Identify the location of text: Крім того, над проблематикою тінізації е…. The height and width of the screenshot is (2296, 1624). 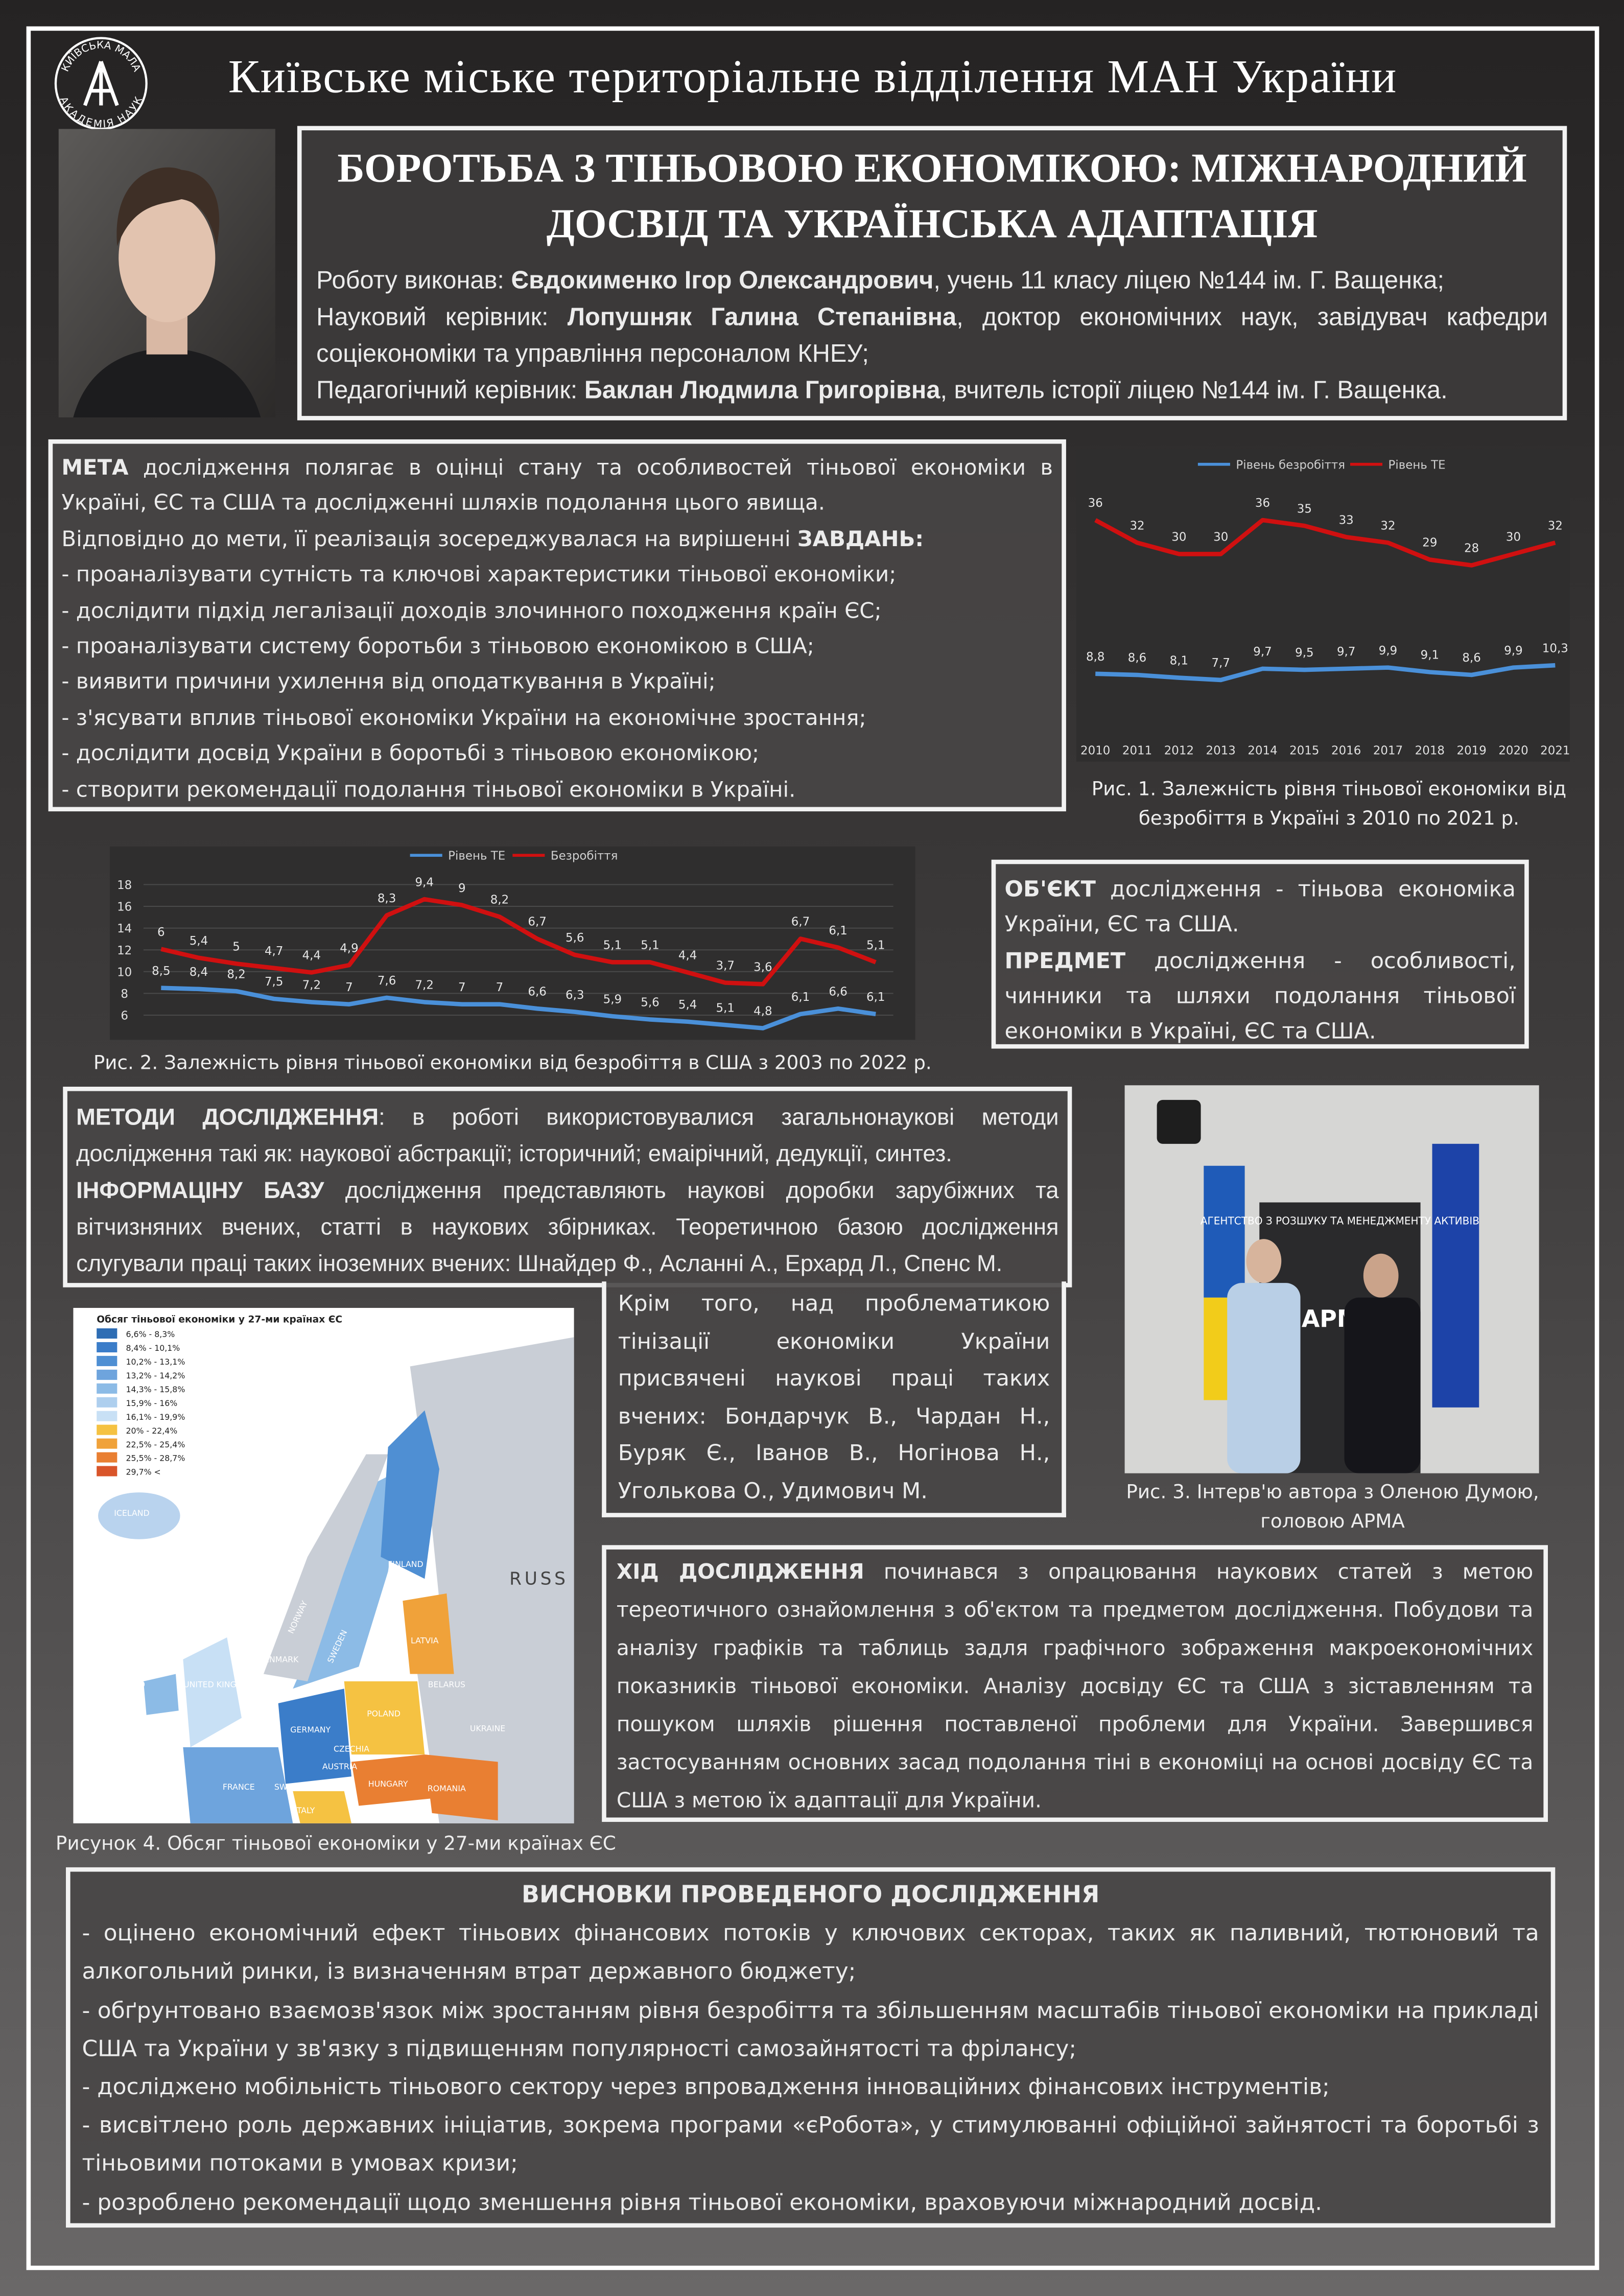
(834, 1397).